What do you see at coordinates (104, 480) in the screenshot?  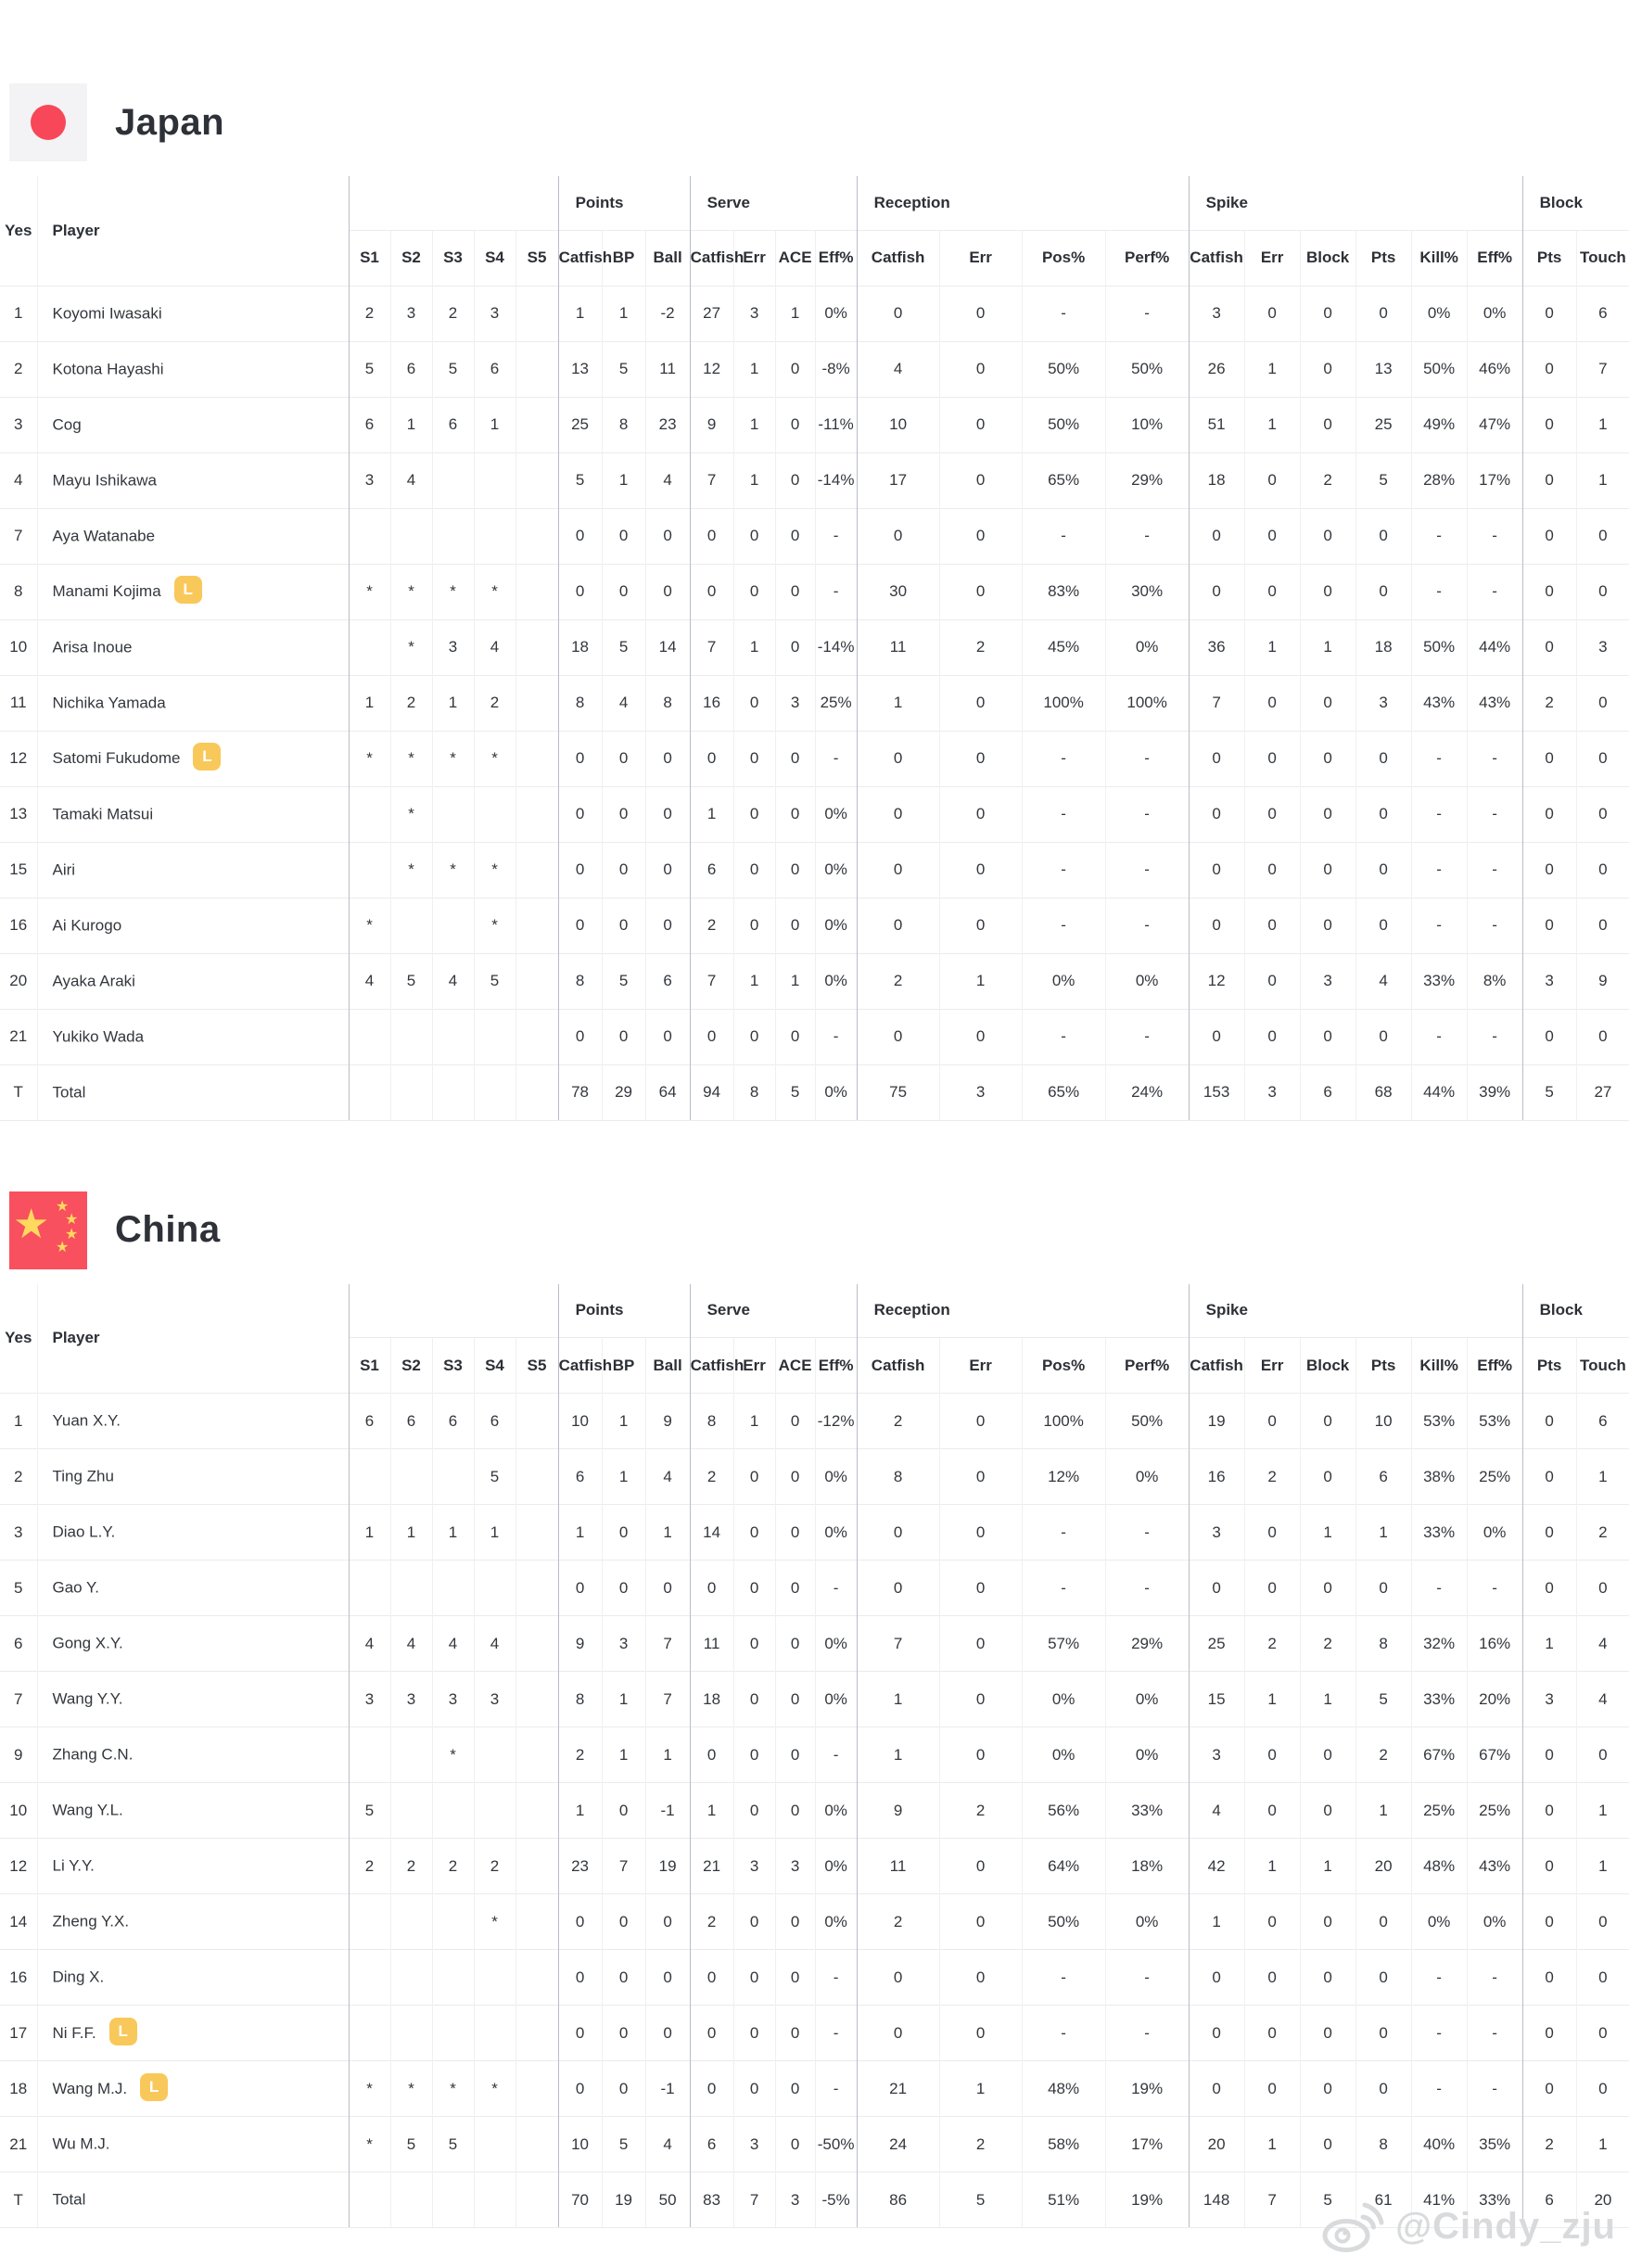 I see `player-name: Mayu Ishikawa` at bounding box center [104, 480].